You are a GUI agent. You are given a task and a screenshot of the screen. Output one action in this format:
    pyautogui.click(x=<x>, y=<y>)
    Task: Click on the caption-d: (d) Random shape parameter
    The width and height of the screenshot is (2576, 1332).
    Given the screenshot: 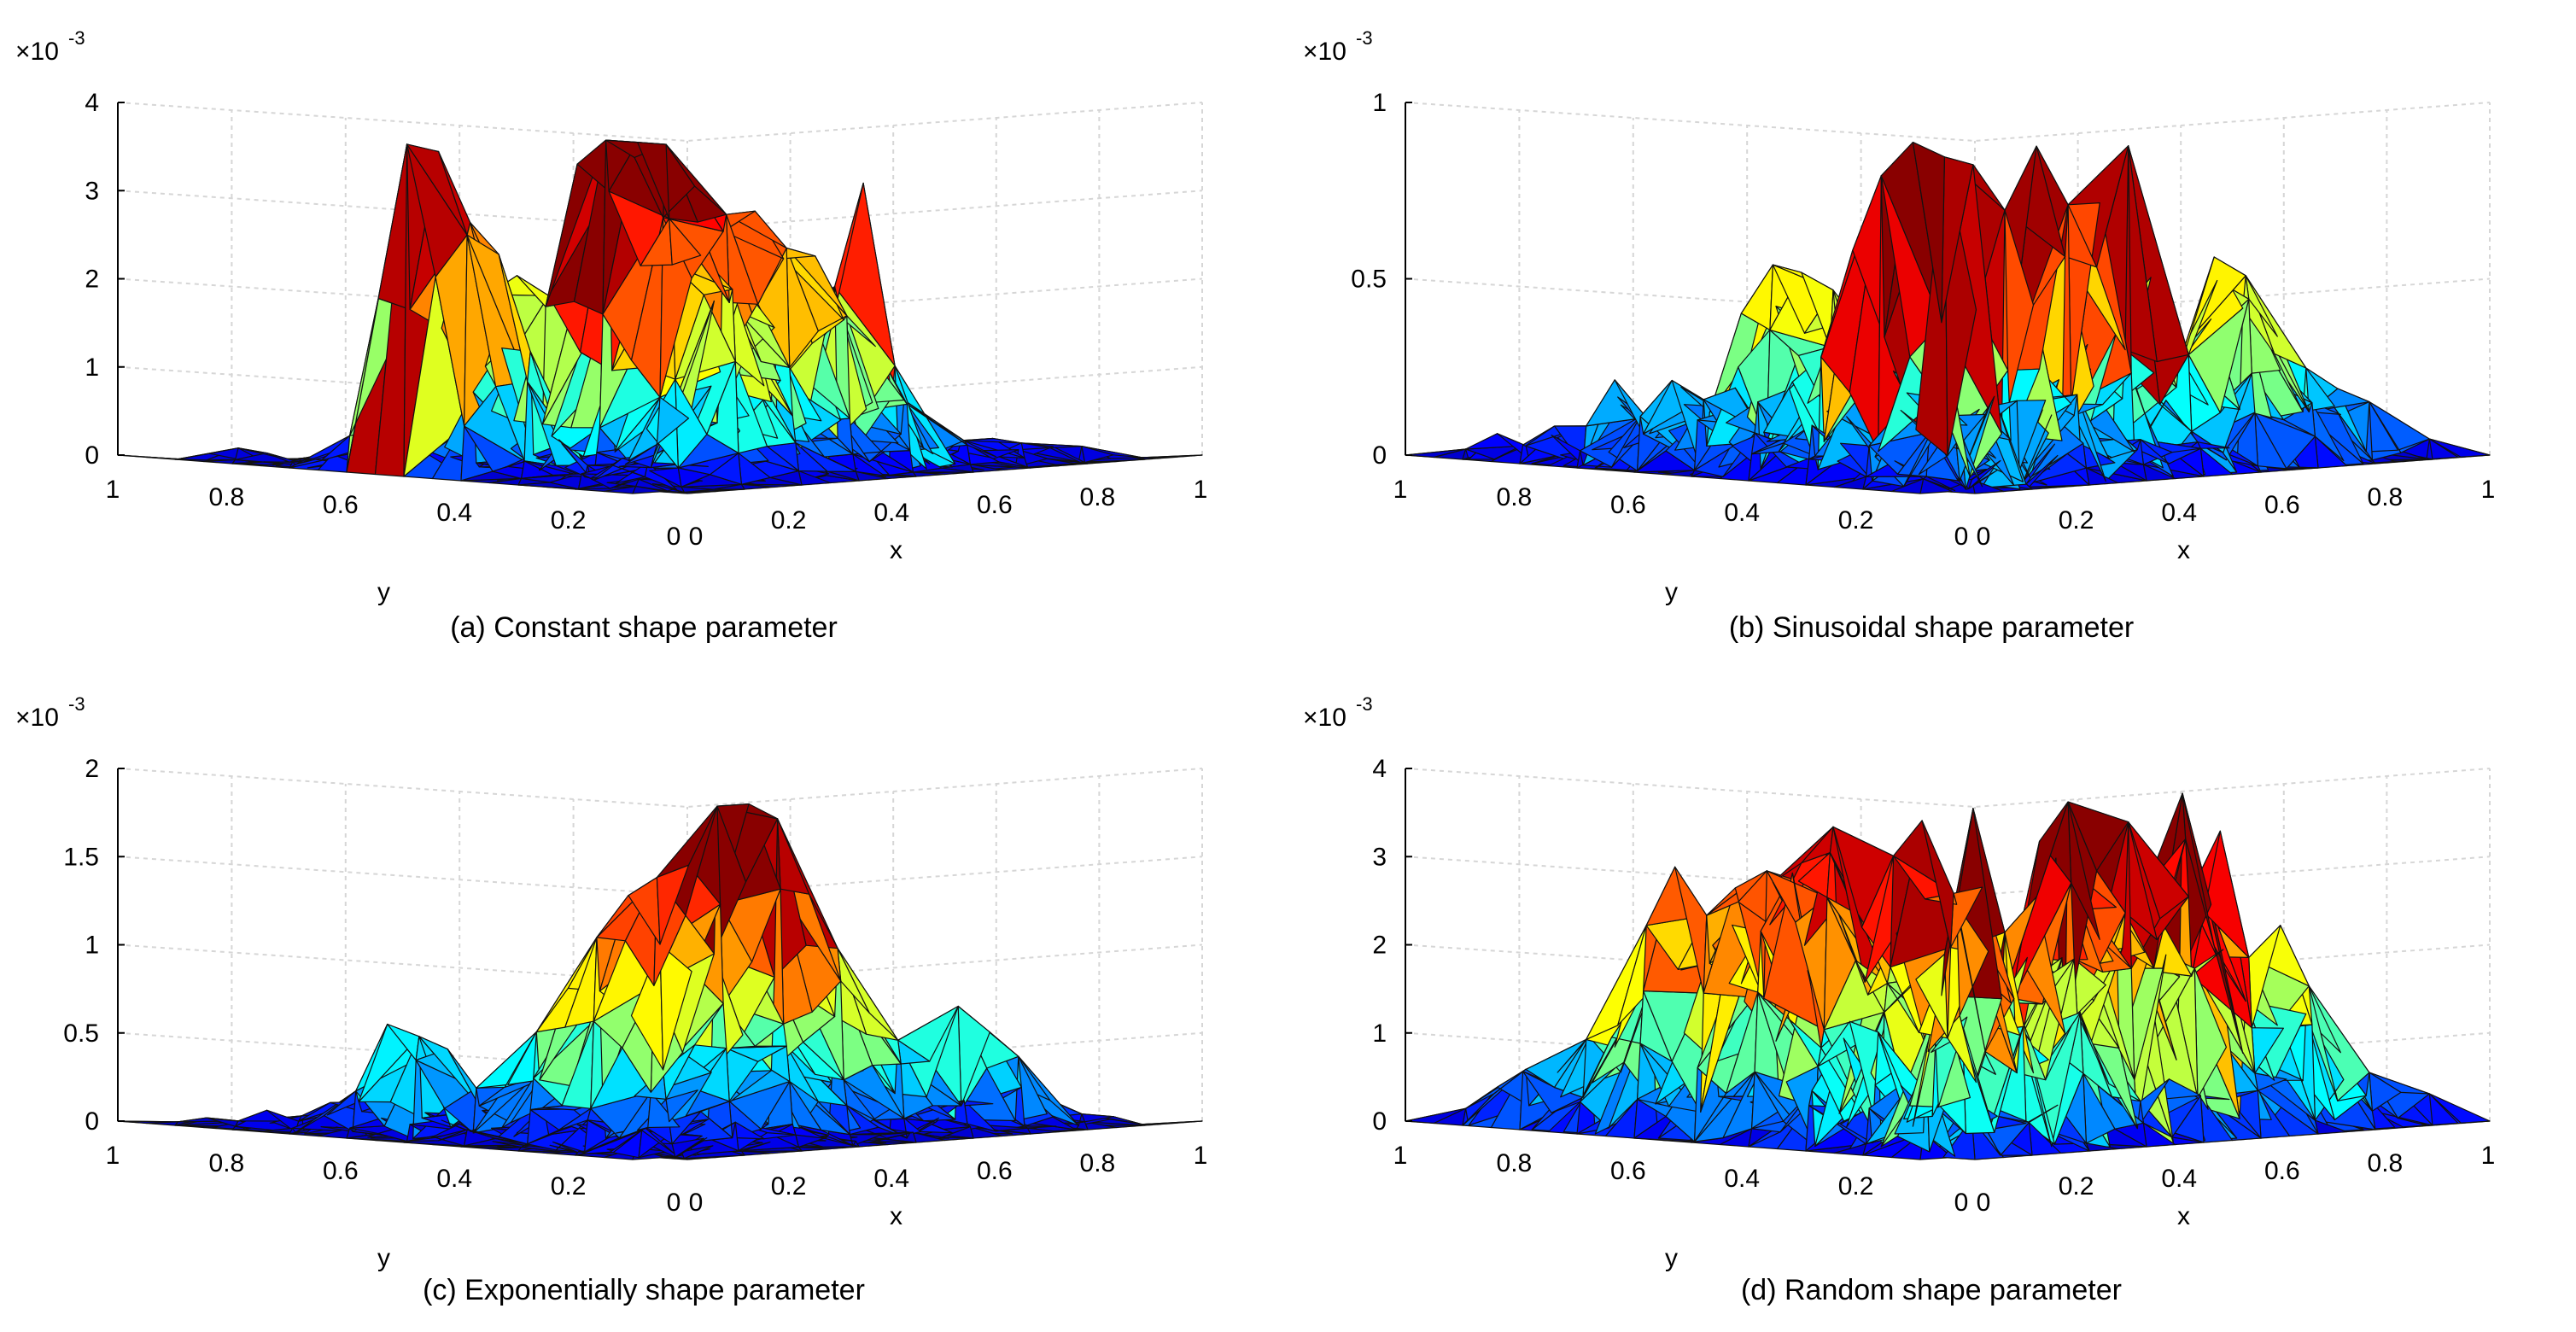 What is the action you would take?
    pyautogui.click(x=1931, y=1290)
    